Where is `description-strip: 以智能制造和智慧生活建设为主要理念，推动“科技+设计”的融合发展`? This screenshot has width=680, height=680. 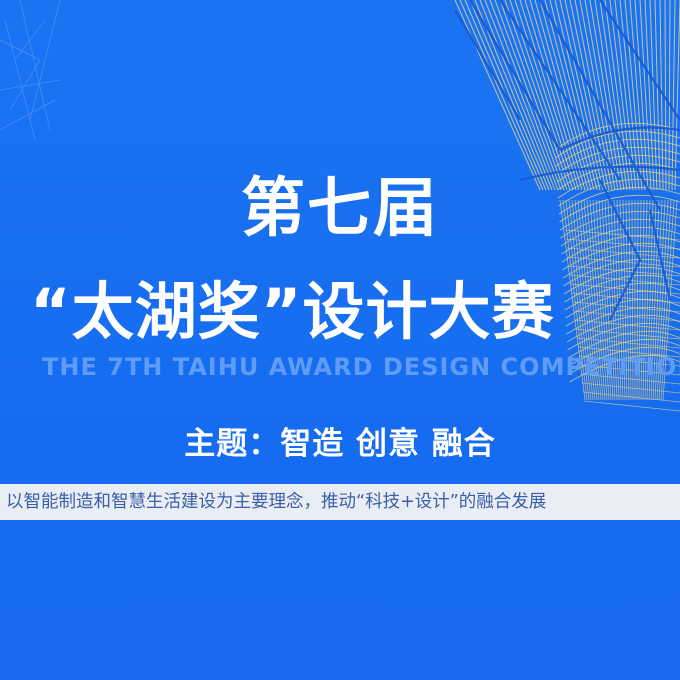
description-strip: 以智能制造和智慧生活建设为主要理念，推动“科技+设计”的融合发展 is located at coordinates (340, 502).